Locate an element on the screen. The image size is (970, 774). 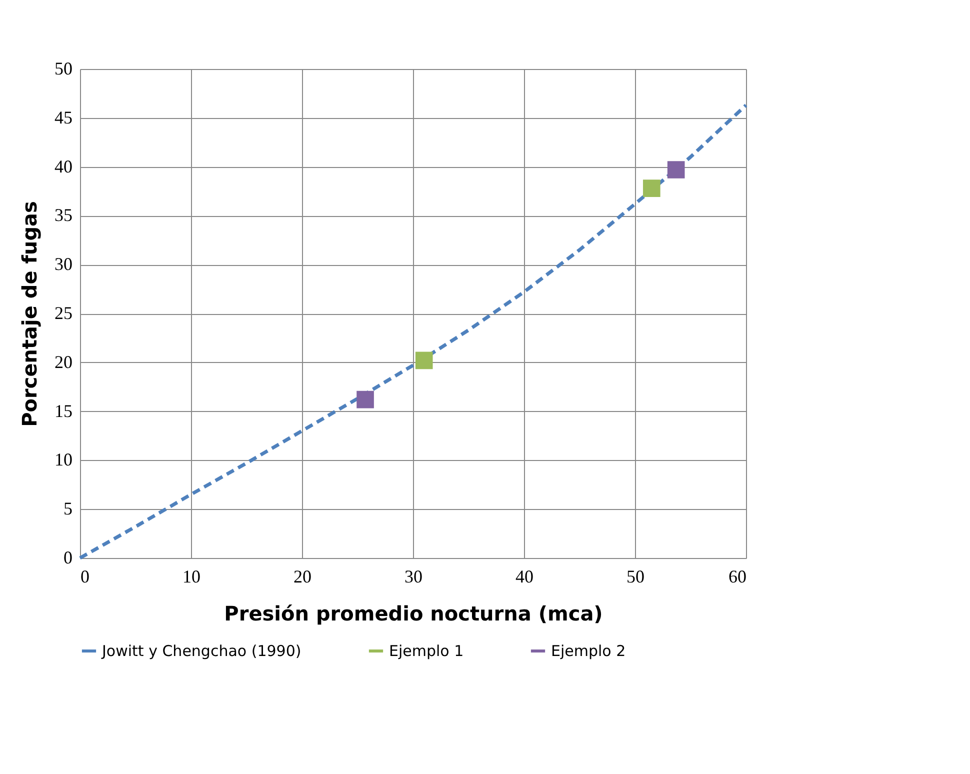
y-tick-label: 30 is located at coordinates (63, 264).